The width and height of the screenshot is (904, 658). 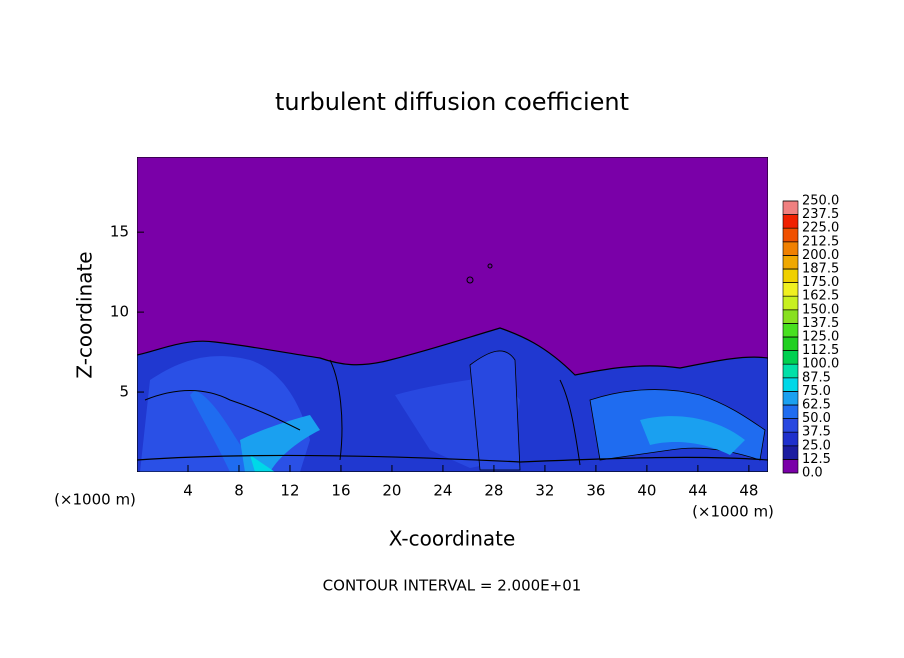 What do you see at coordinates (452, 539) in the screenshot?
I see `x-axis-label: X-coordinate` at bounding box center [452, 539].